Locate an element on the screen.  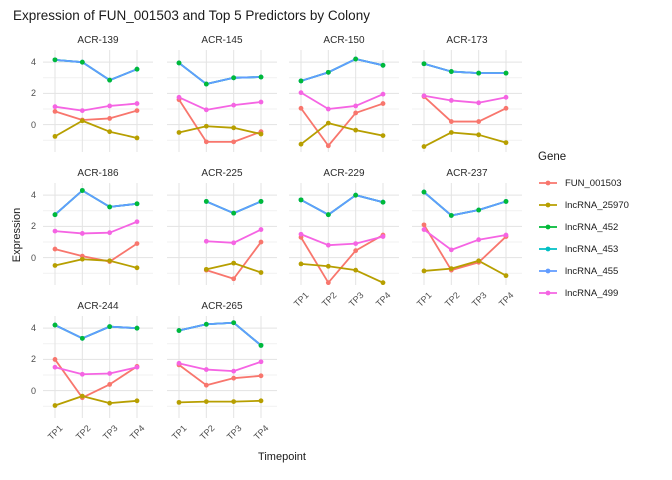
legend-entry-label: lncRNA_499 is located at coordinates (592, 293).